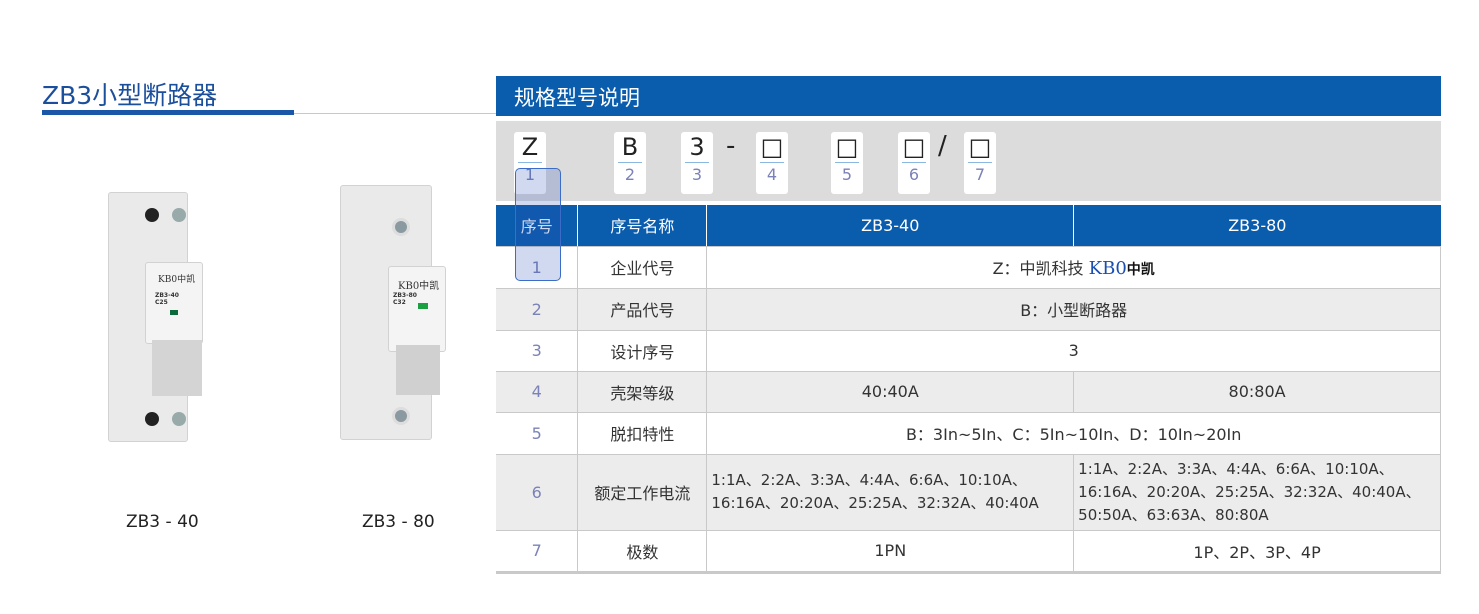  What do you see at coordinates (1257, 226) in the screenshot?
I see `header-zb3-80: ZB3-80` at bounding box center [1257, 226].